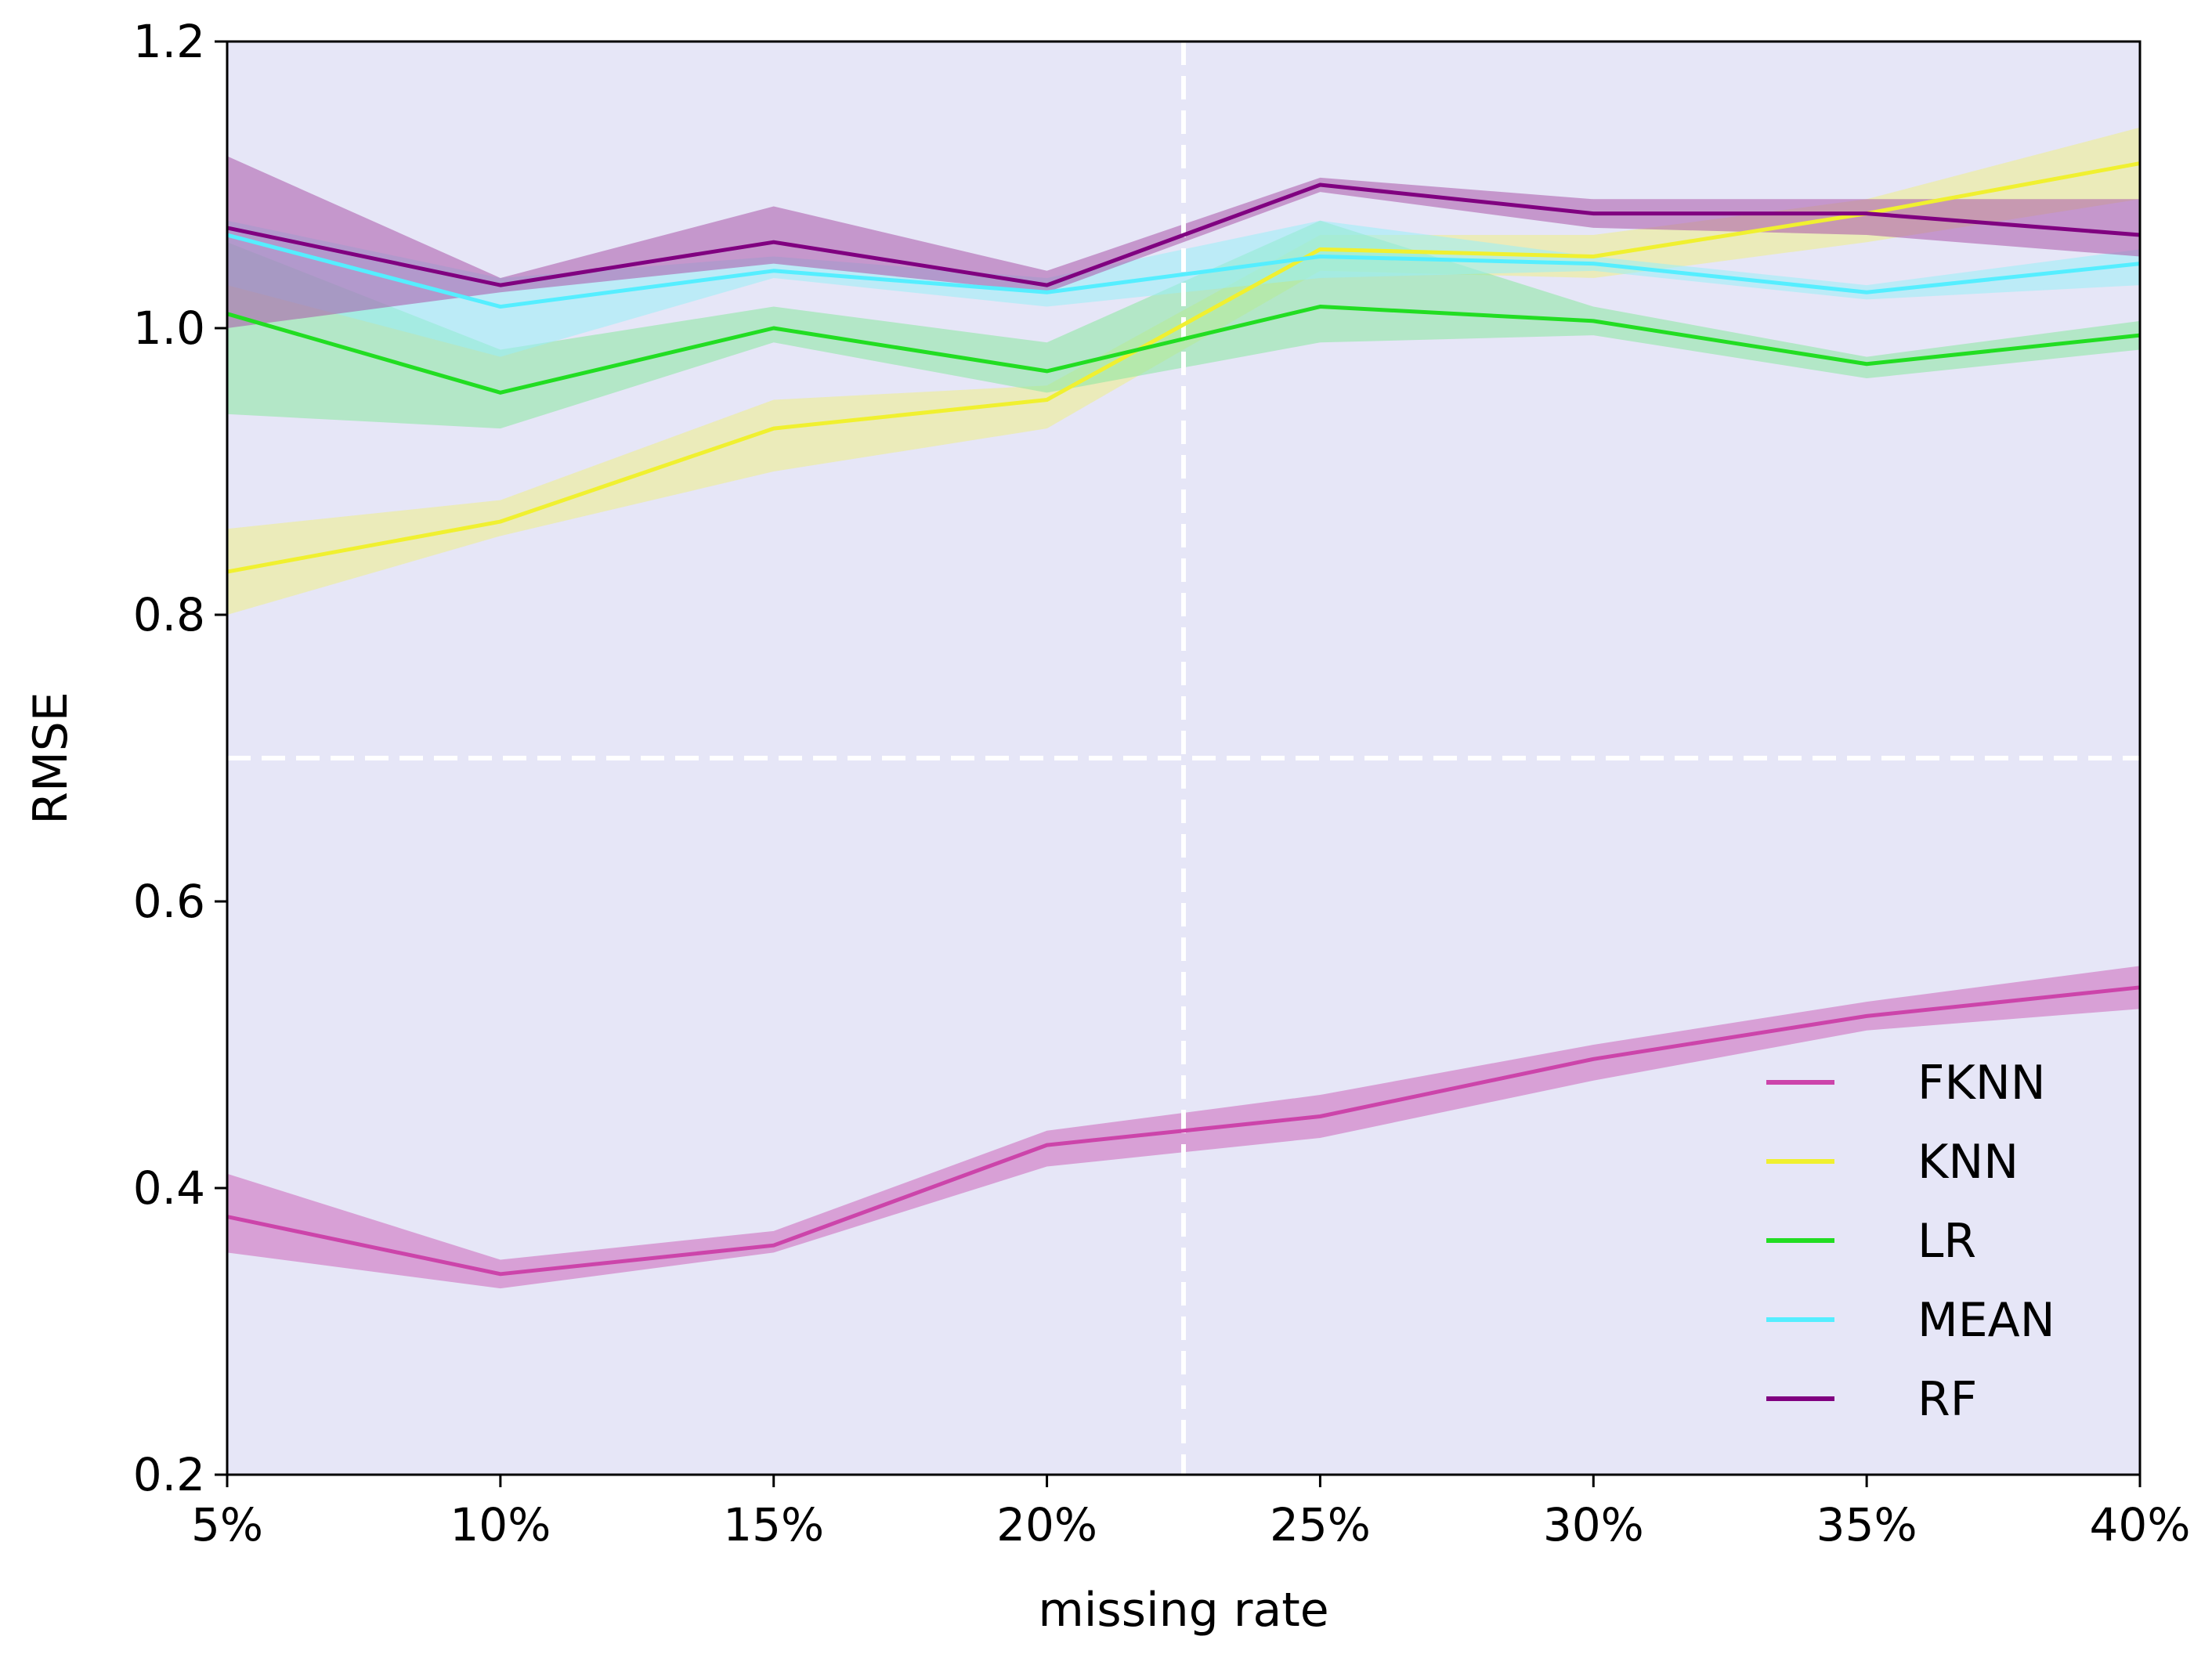  Describe the element at coordinates (1981, 1083) in the screenshot. I see `legend-label: FKNN` at that location.